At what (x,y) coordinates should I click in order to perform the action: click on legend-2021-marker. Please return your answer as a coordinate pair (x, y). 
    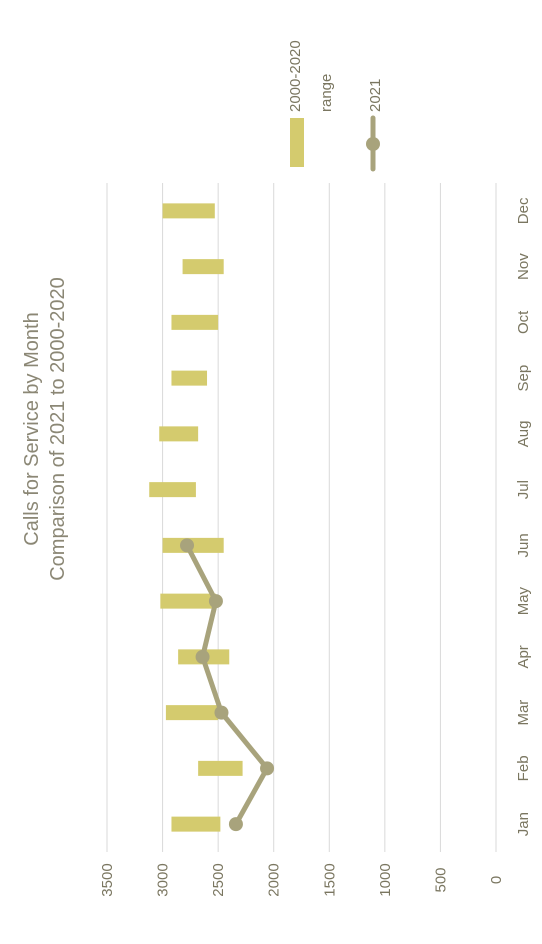
    Looking at the image, I should click on (373, 144).